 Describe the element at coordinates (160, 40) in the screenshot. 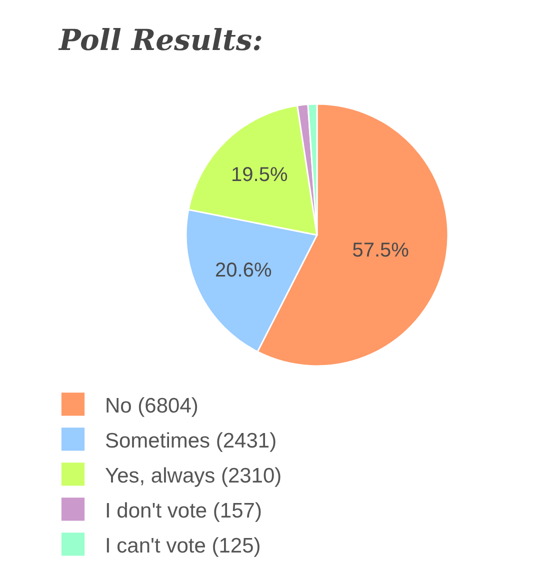

I see `chart-title: Poll Results:` at that location.